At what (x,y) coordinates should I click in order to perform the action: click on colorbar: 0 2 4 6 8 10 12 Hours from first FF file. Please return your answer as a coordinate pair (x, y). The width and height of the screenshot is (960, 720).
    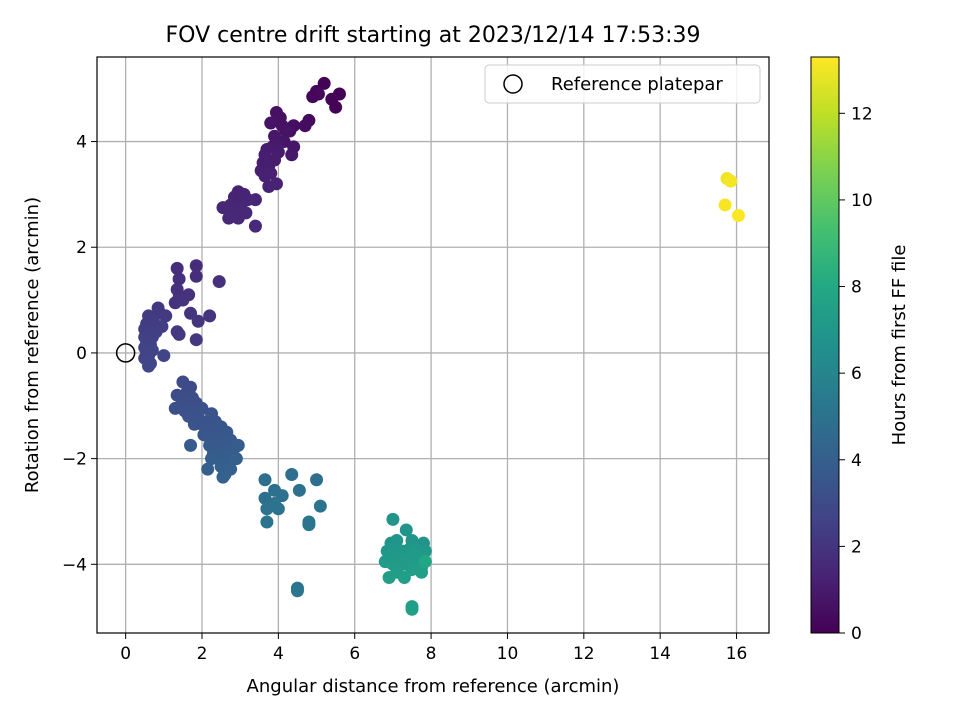
    Looking at the image, I should click on (860, 350).